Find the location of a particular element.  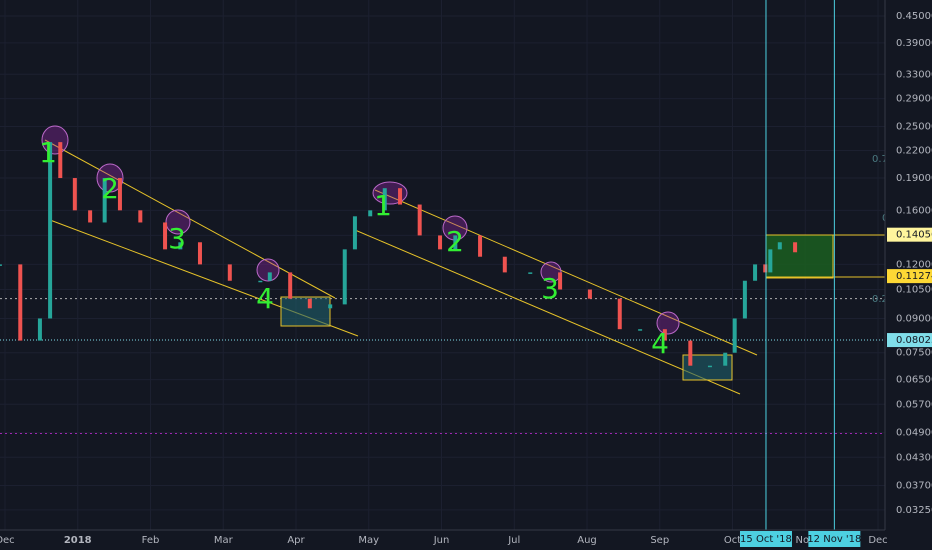

marker-label: 15 Oct '18 is located at coordinates (766, 539).